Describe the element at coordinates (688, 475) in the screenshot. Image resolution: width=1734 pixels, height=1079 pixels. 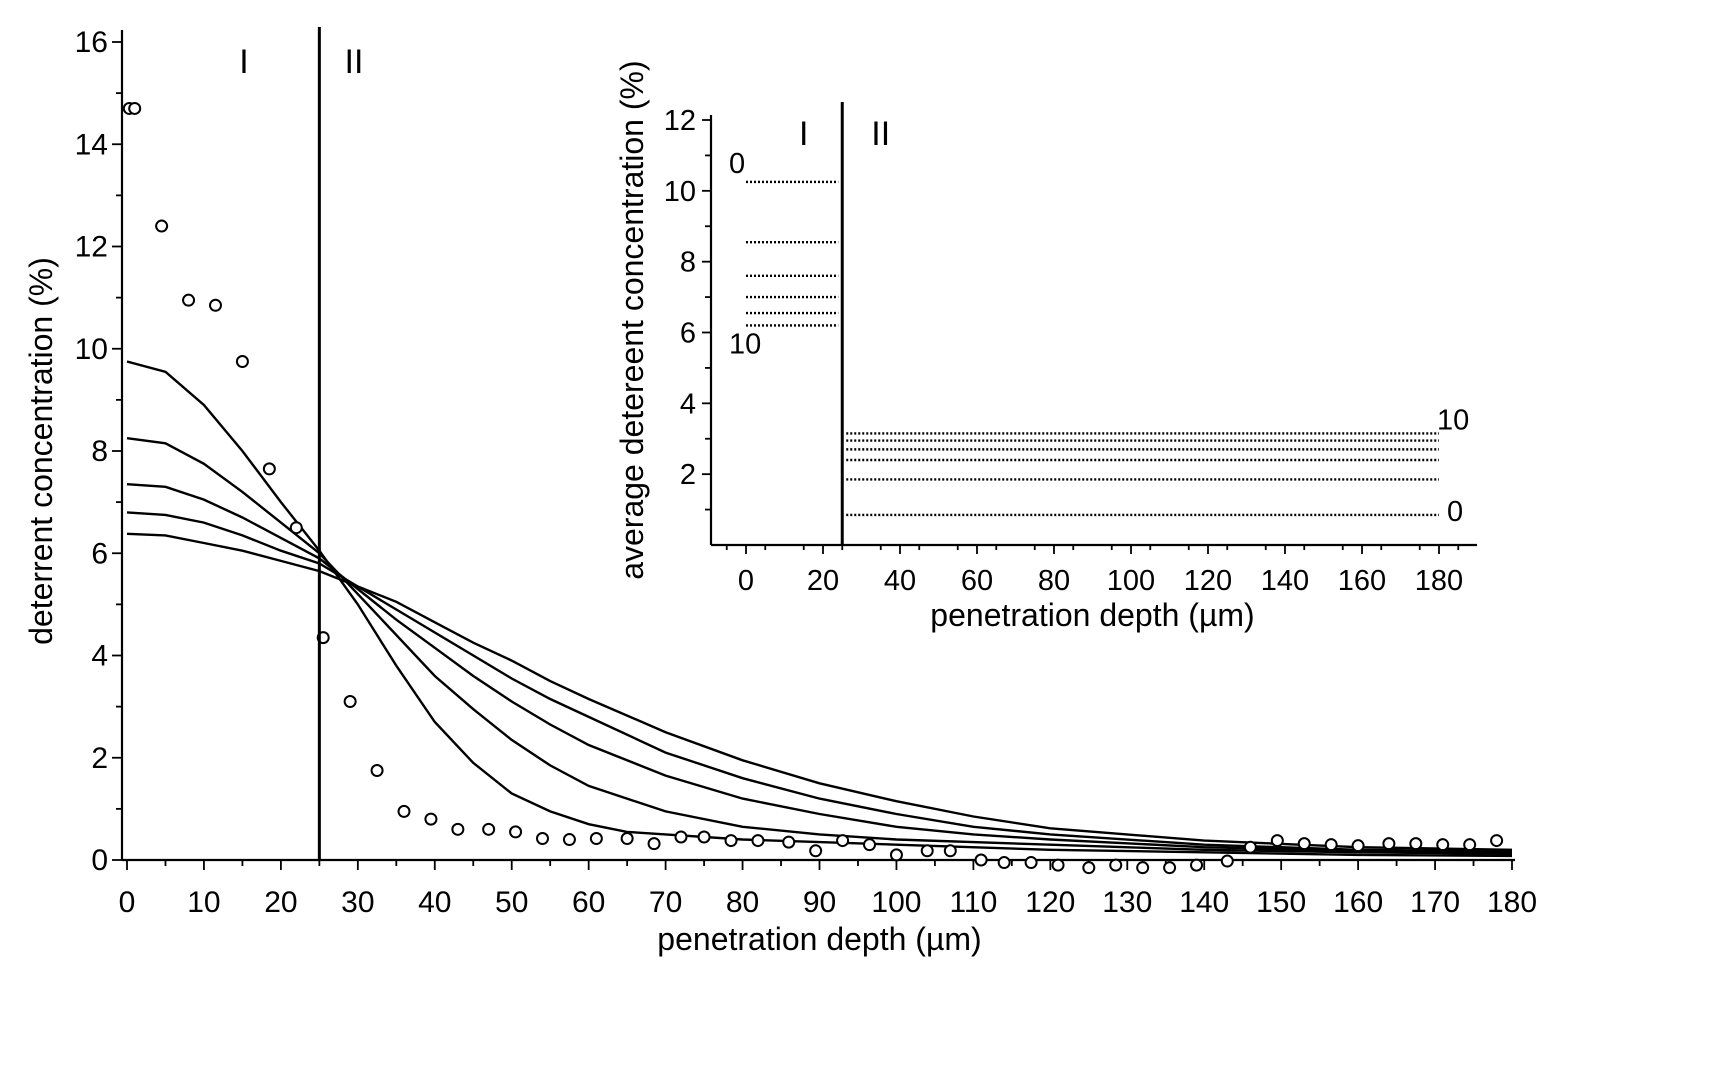
I see `inset-y-tick-label: 2` at that location.